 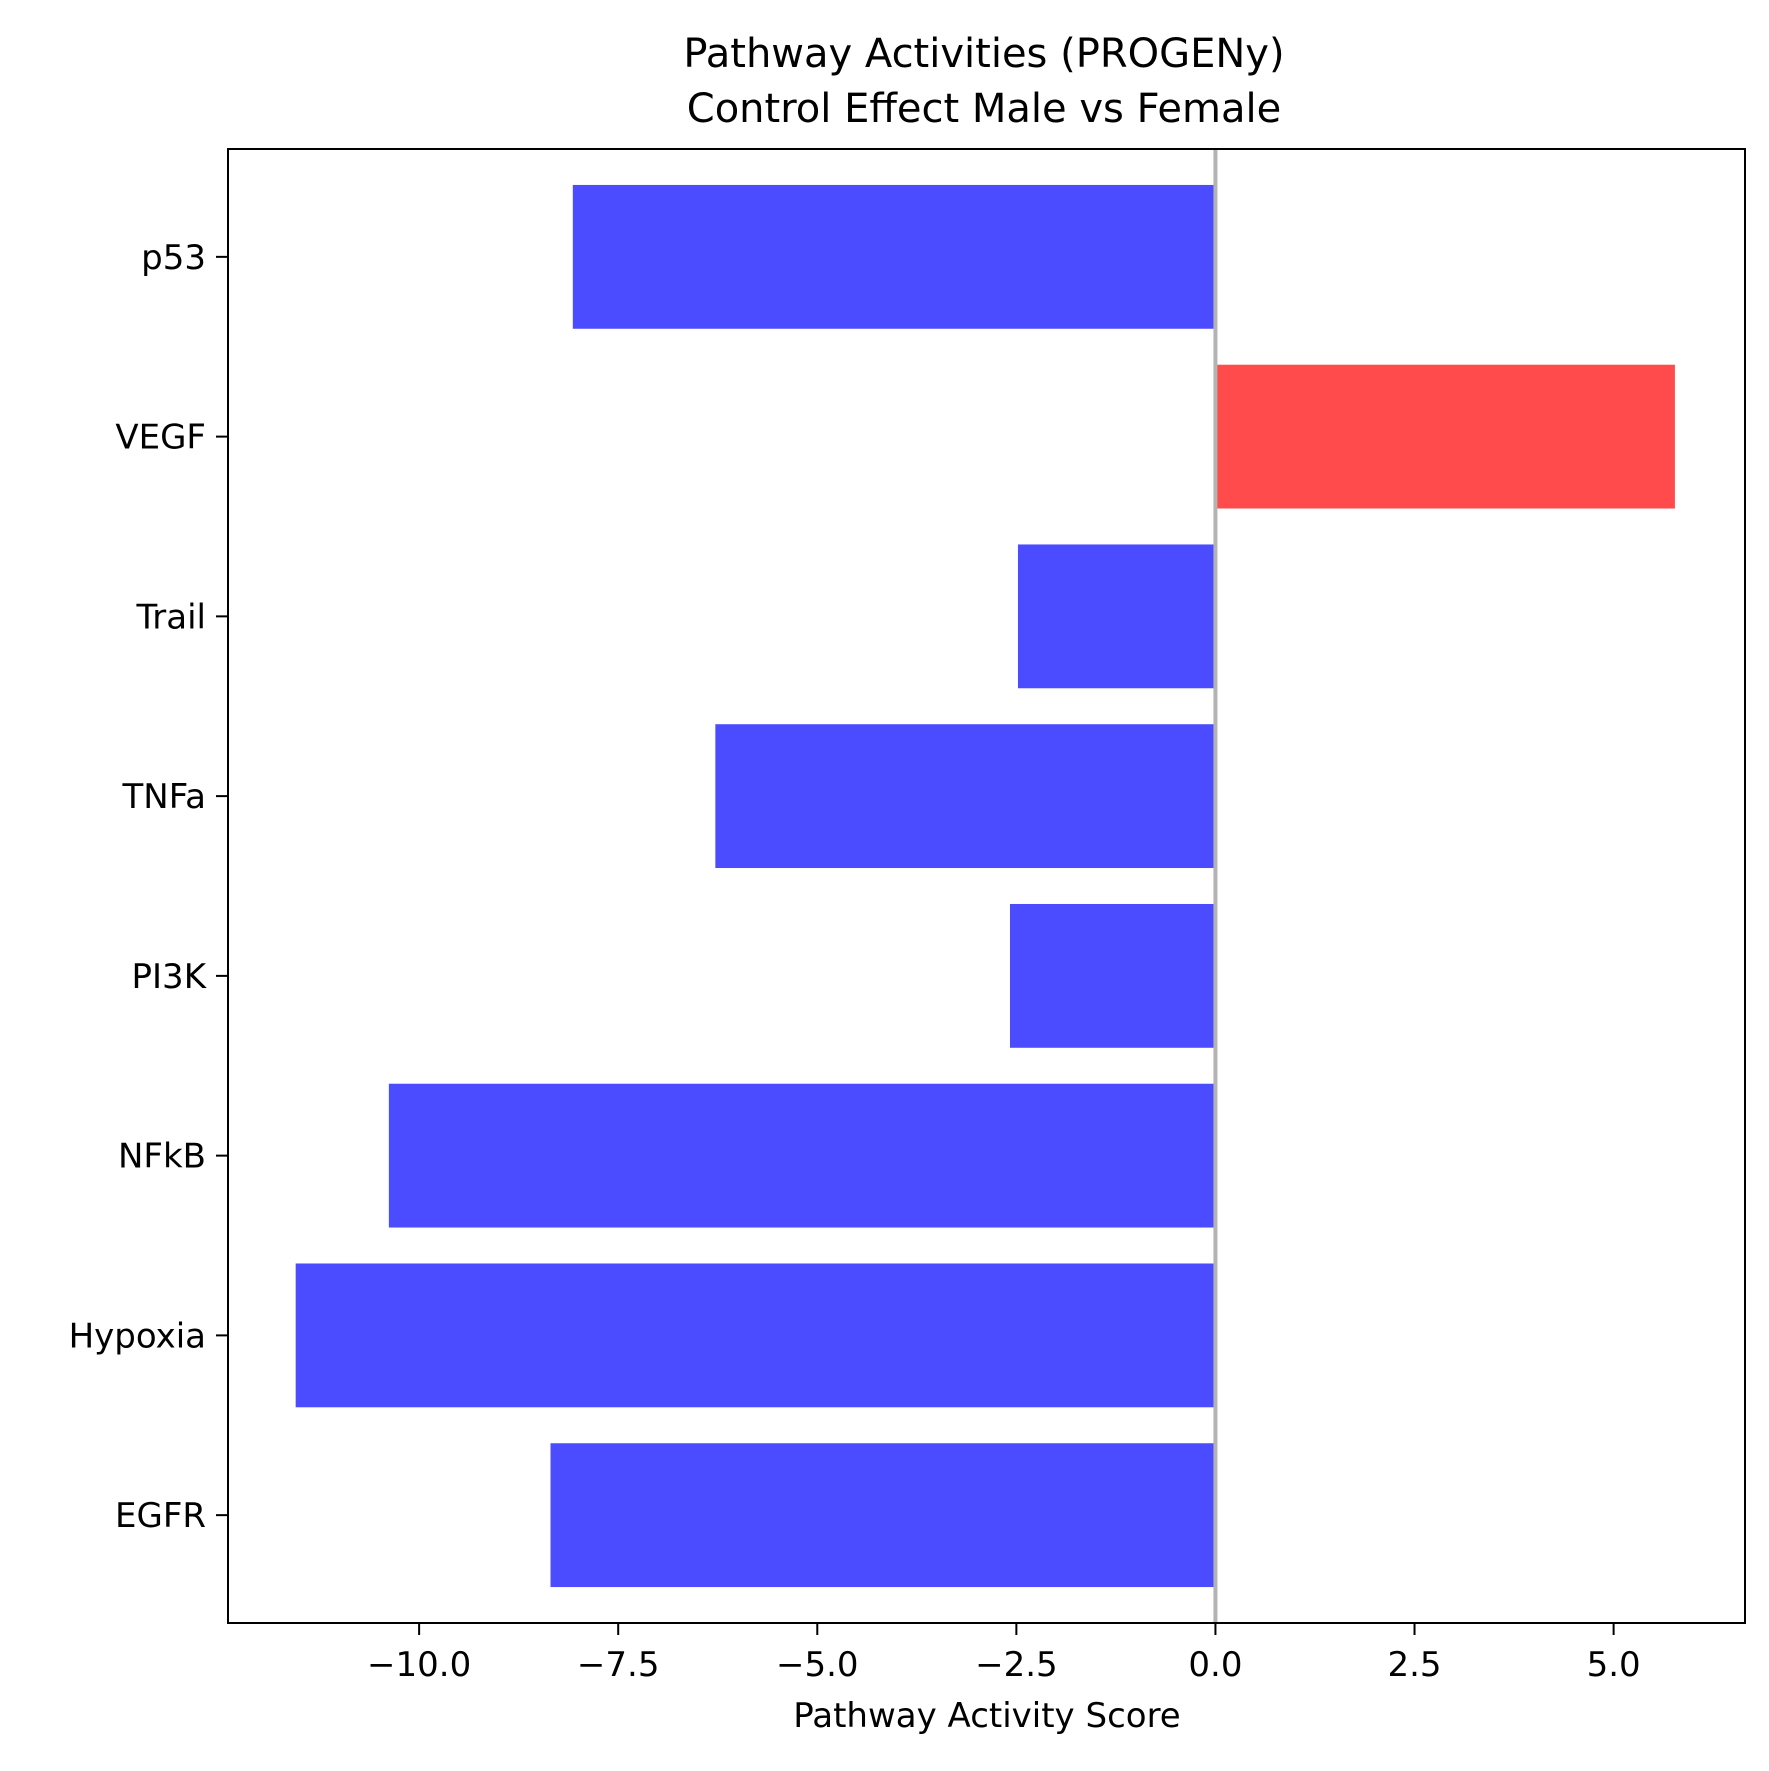 What do you see at coordinates (1445, 436) in the screenshot?
I see `bar-vegf` at bounding box center [1445, 436].